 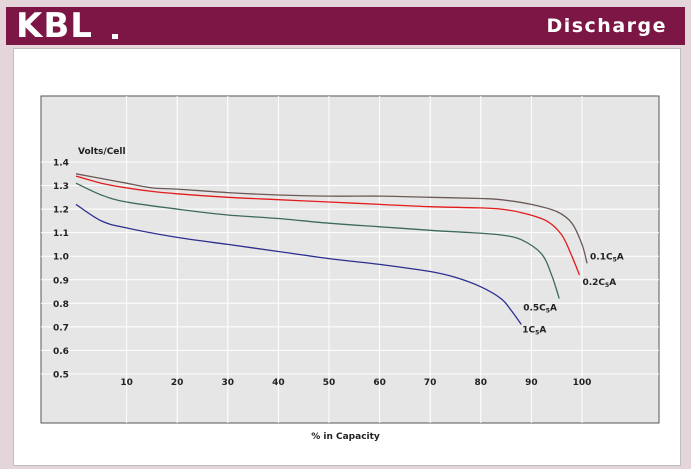 What do you see at coordinates (606, 26) in the screenshot?
I see `page-title: Discharge` at bounding box center [606, 26].